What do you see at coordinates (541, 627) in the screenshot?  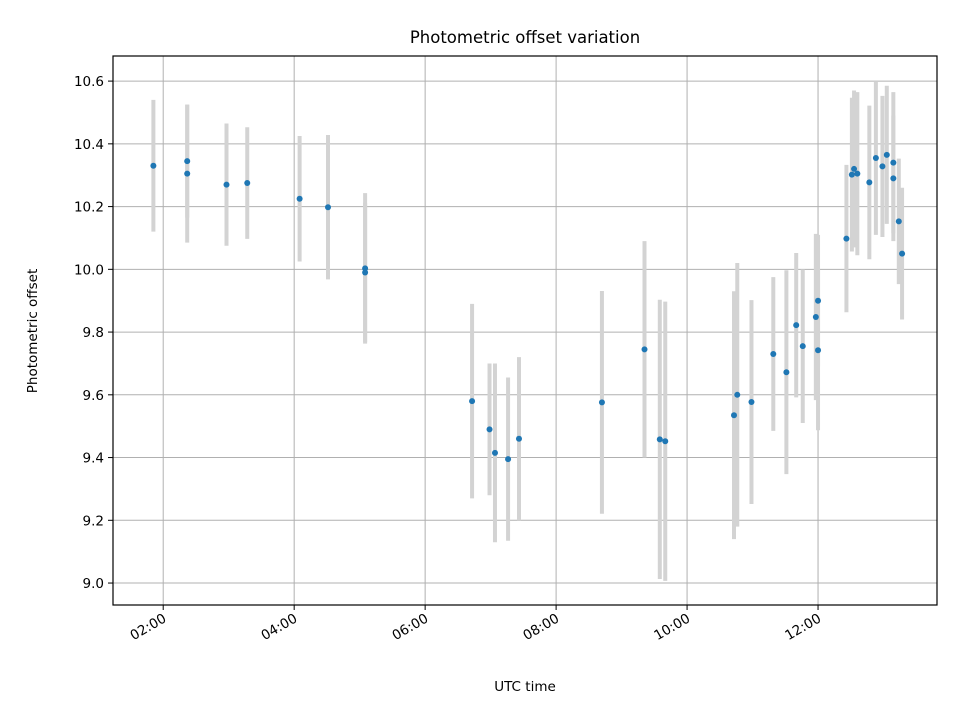 I see `x-tick-label: 08:00` at bounding box center [541, 627].